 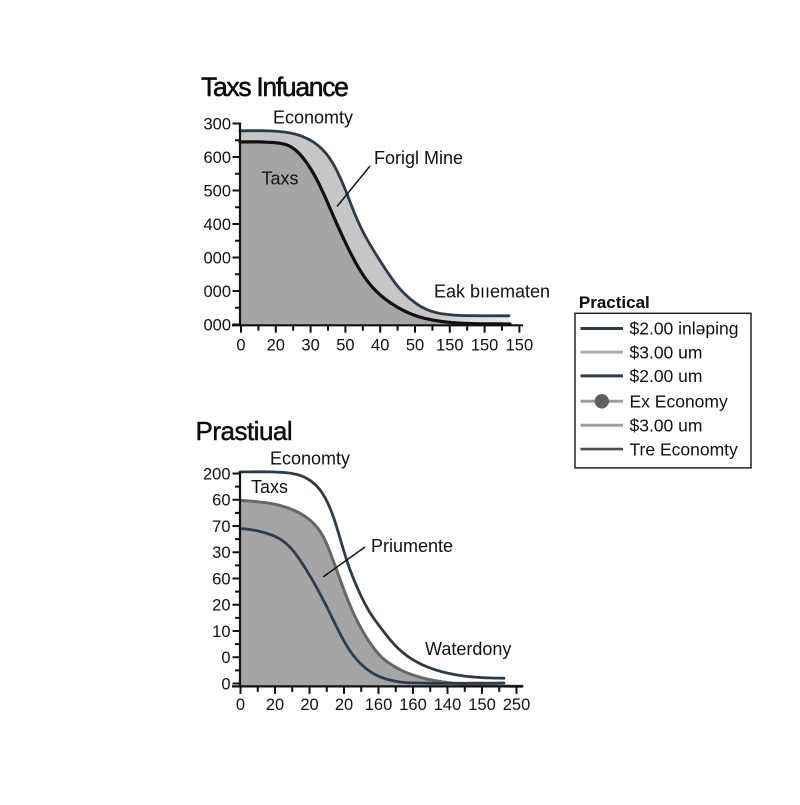 What do you see at coordinates (517, 705) in the screenshot?
I see `svg-text: 250` at bounding box center [517, 705].